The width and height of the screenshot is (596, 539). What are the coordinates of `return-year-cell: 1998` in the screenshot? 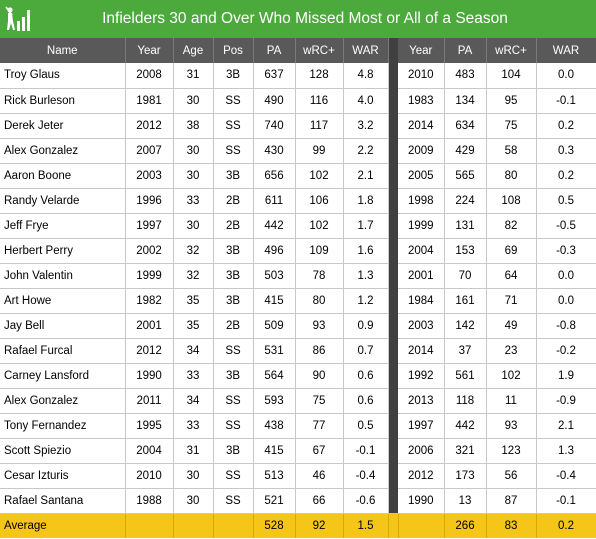 It's located at (421, 201).